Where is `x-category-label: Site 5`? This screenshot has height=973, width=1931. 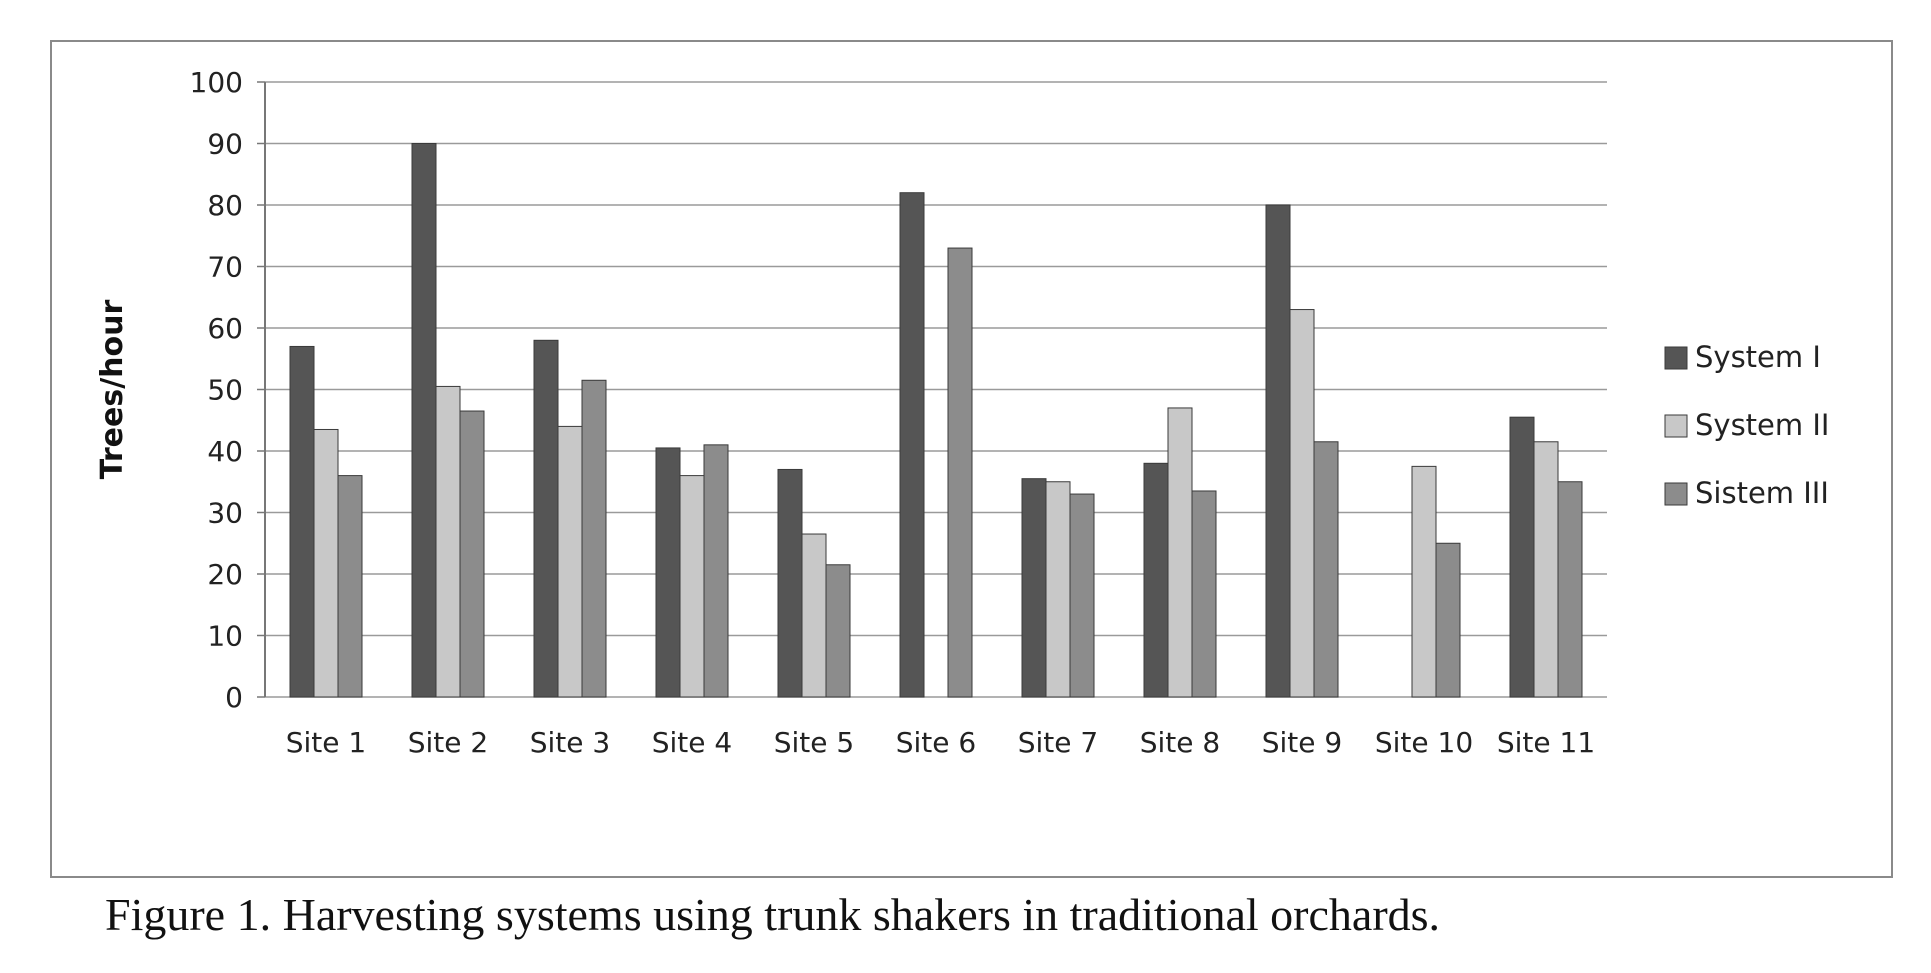
x-category-label: Site 5 is located at coordinates (814, 742).